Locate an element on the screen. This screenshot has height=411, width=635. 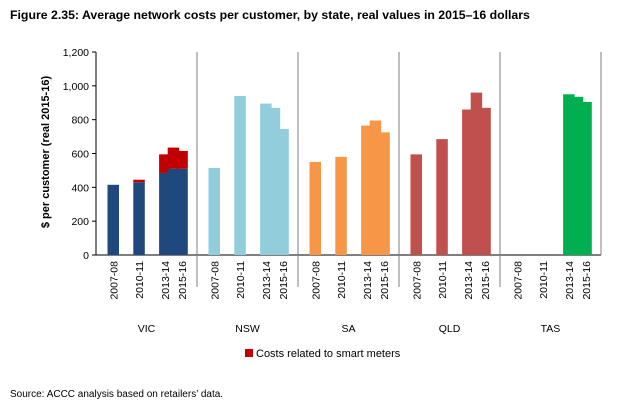
y-tick-label: 1,000 is located at coordinates (76, 87).